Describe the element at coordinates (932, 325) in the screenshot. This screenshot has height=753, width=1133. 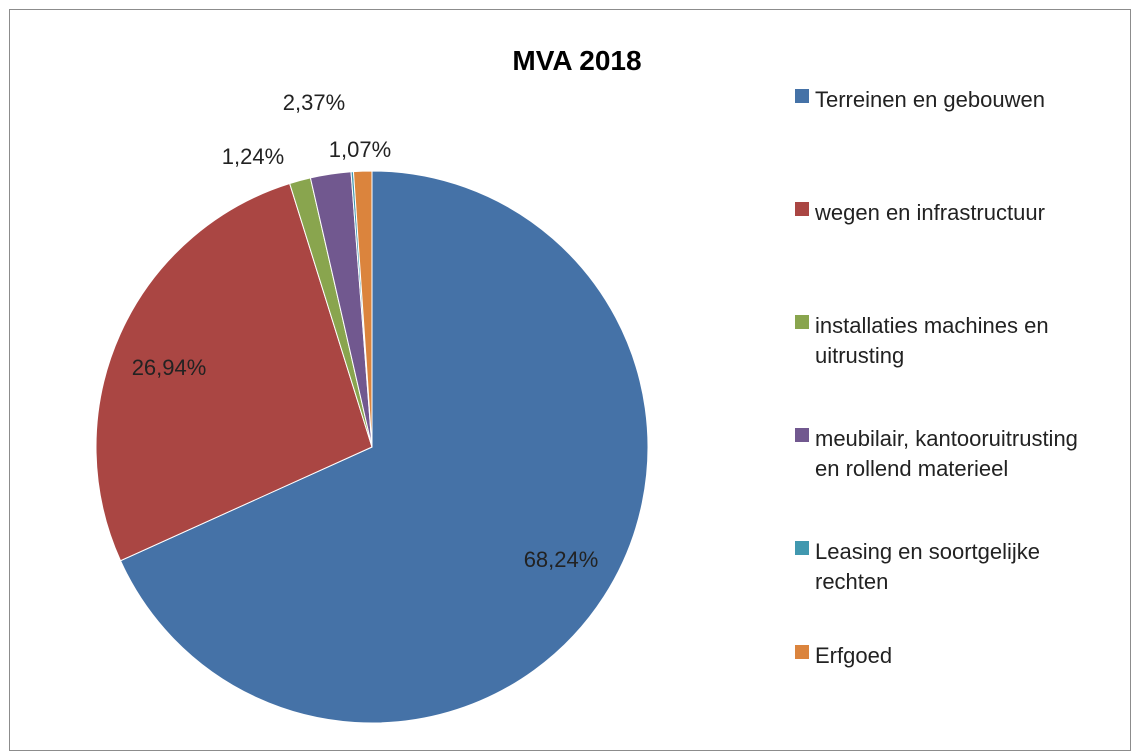
I see `legend-label: installaties machines en` at that location.